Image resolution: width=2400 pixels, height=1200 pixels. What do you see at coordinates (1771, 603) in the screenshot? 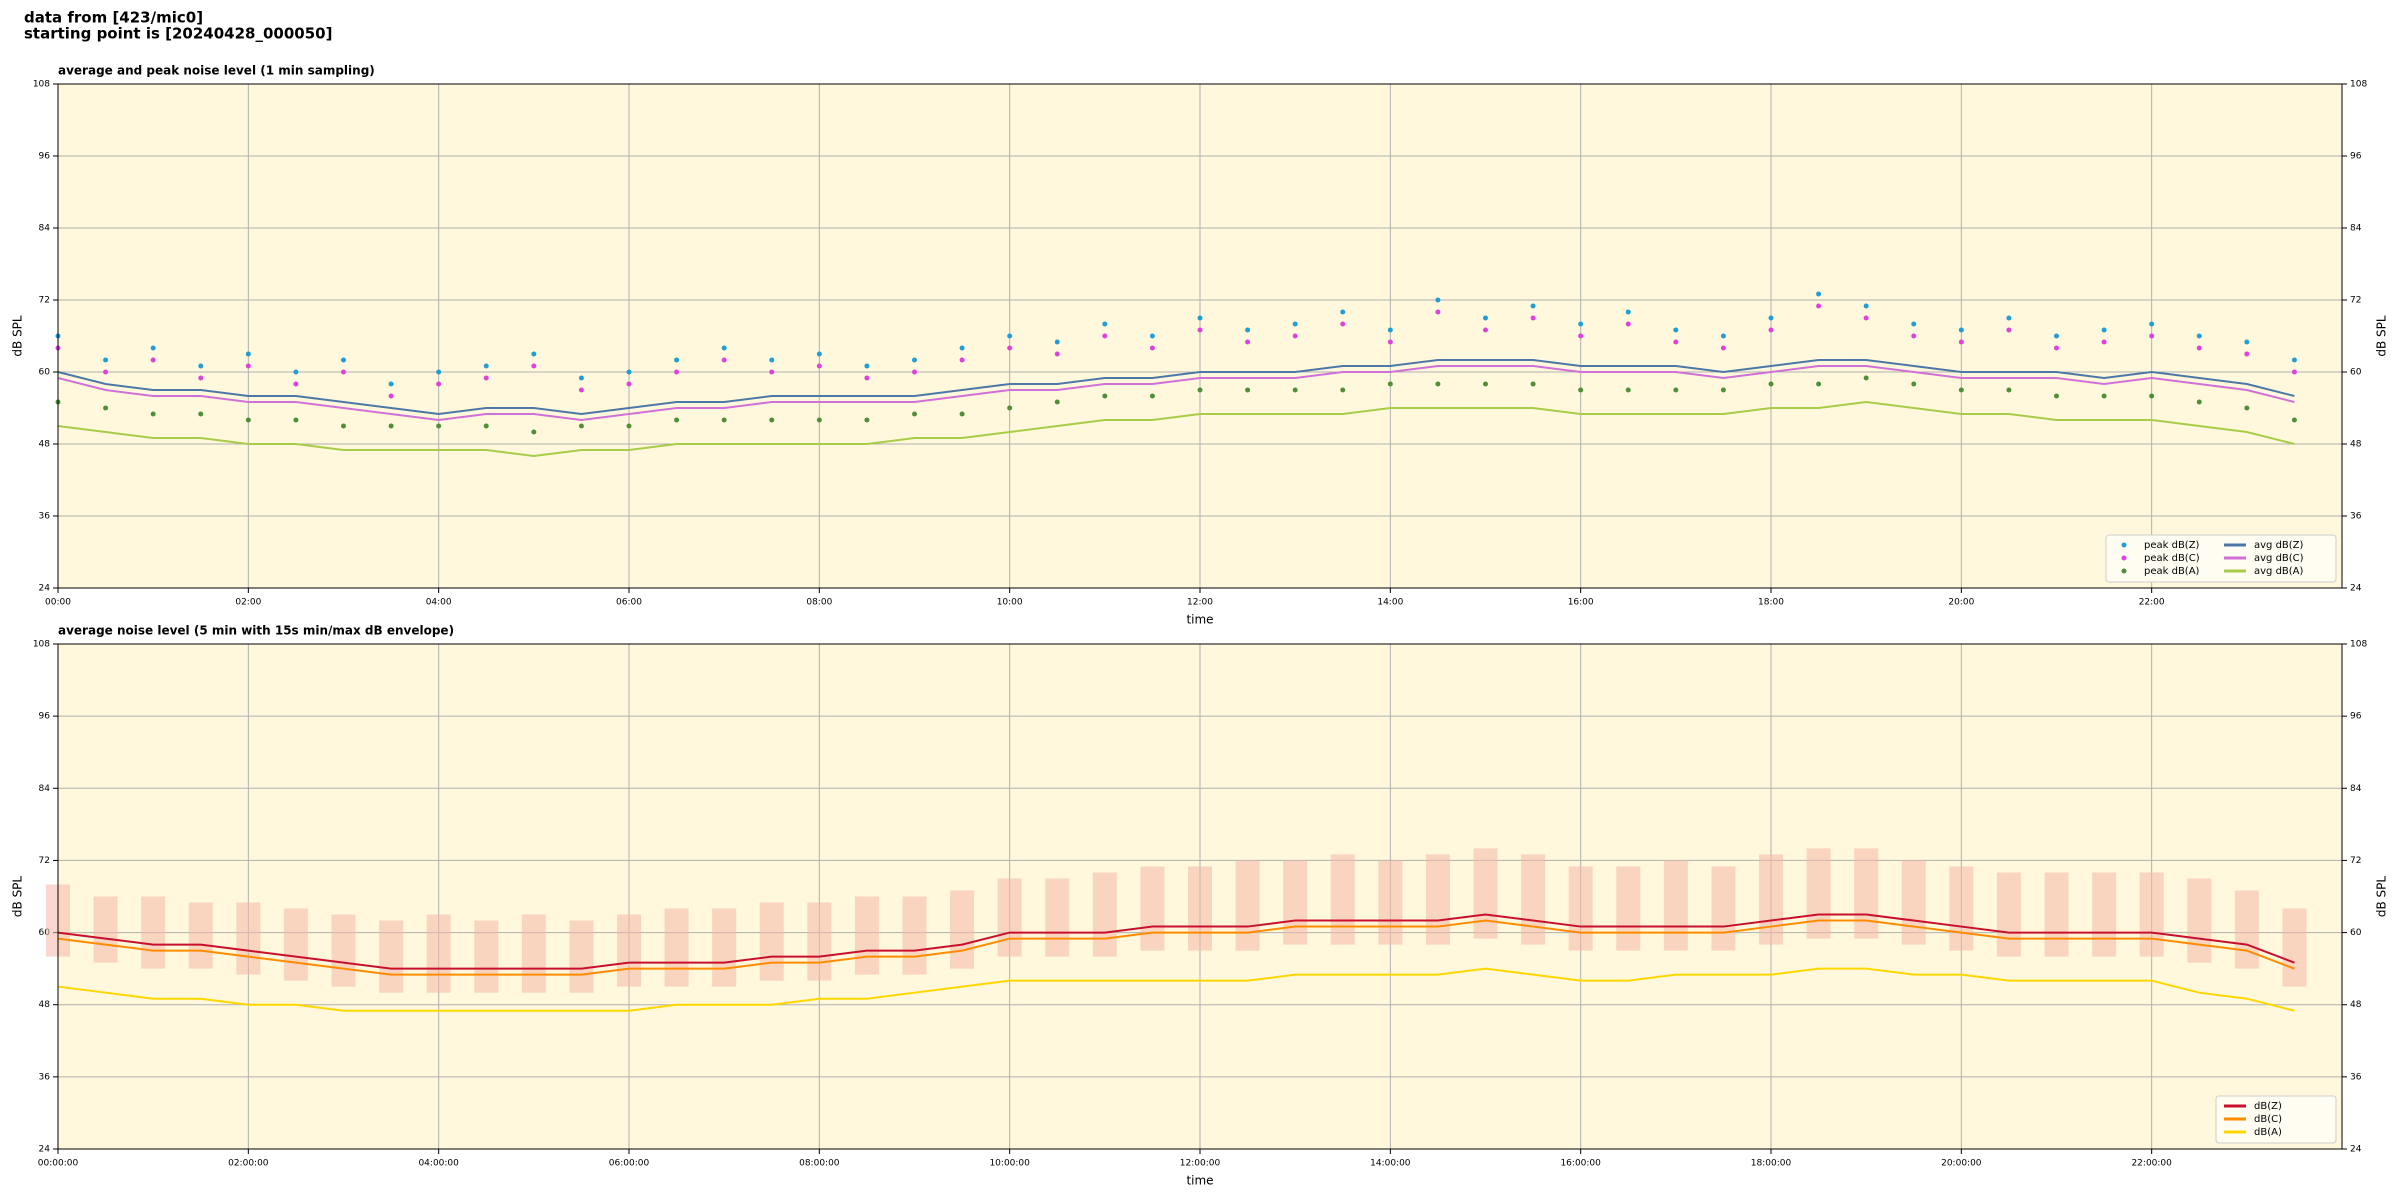
I see `x-tick-label: 18:00` at bounding box center [1771, 603].